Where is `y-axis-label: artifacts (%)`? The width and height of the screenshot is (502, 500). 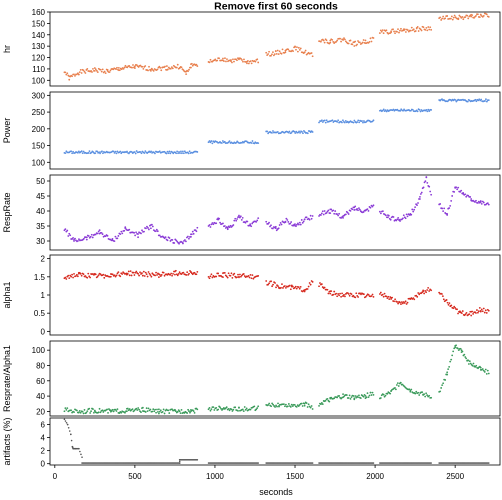 y-axis-label: artifacts (%) is located at coordinates (7, 441).